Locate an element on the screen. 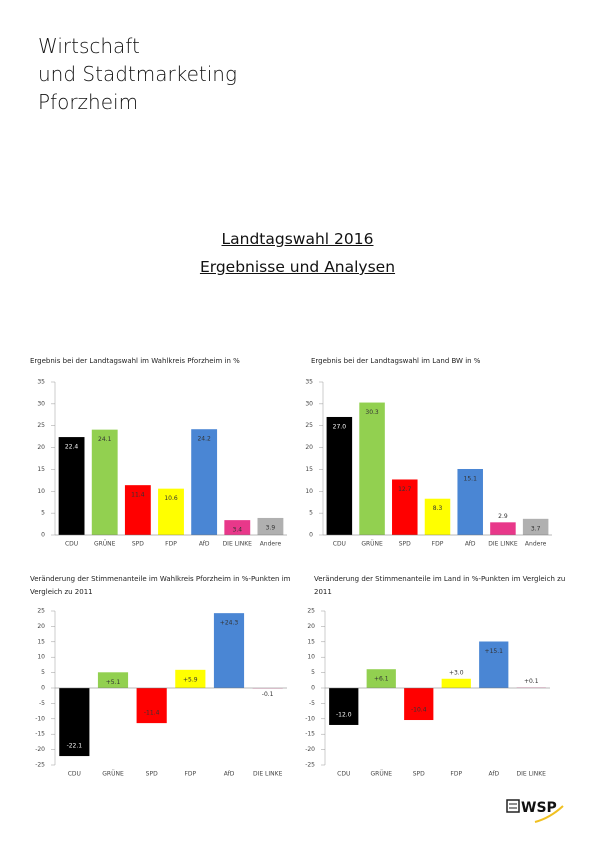 The width and height of the screenshot is (595, 842). value-label: -11.4 is located at coordinates (152, 713).